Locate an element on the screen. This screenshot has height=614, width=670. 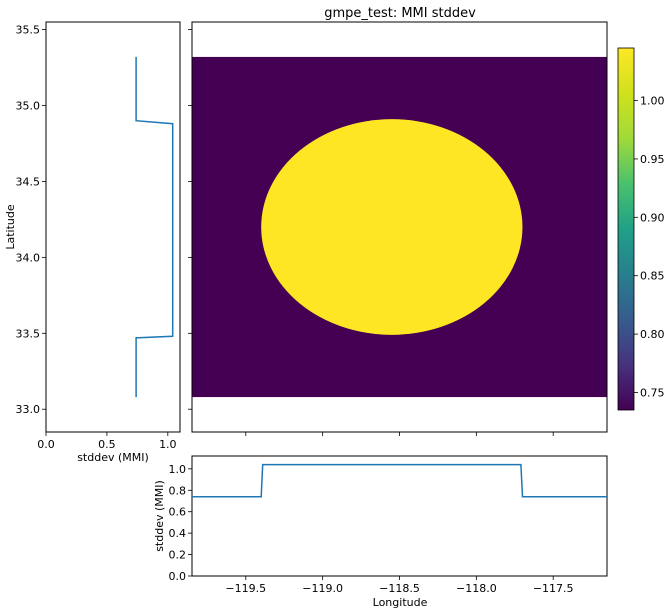
colorbar-tick-label: 0.80 is located at coordinates (652, 334).